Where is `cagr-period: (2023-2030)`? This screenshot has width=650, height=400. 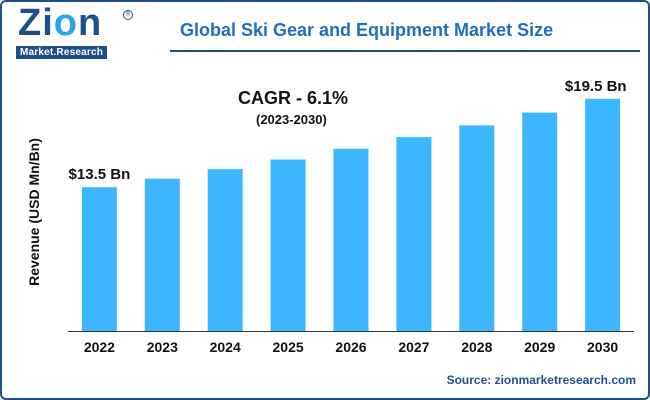 cagr-period: (2023-2030) is located at coordinates (291, 119).